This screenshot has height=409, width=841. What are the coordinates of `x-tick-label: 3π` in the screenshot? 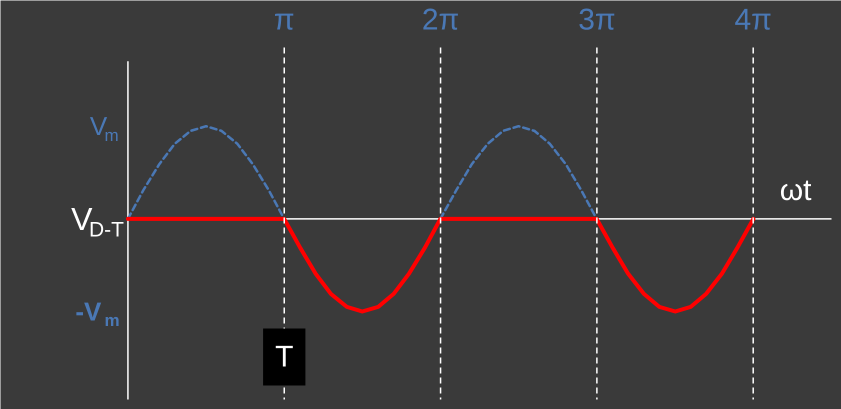 It's located at (597, 20).